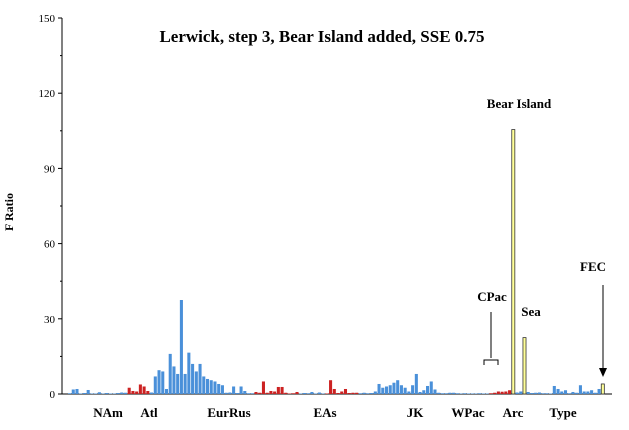  Describe the element at coordinates (519, 103) in the screenshot. I see `annotation-bear-island: Bear Island` at that location.